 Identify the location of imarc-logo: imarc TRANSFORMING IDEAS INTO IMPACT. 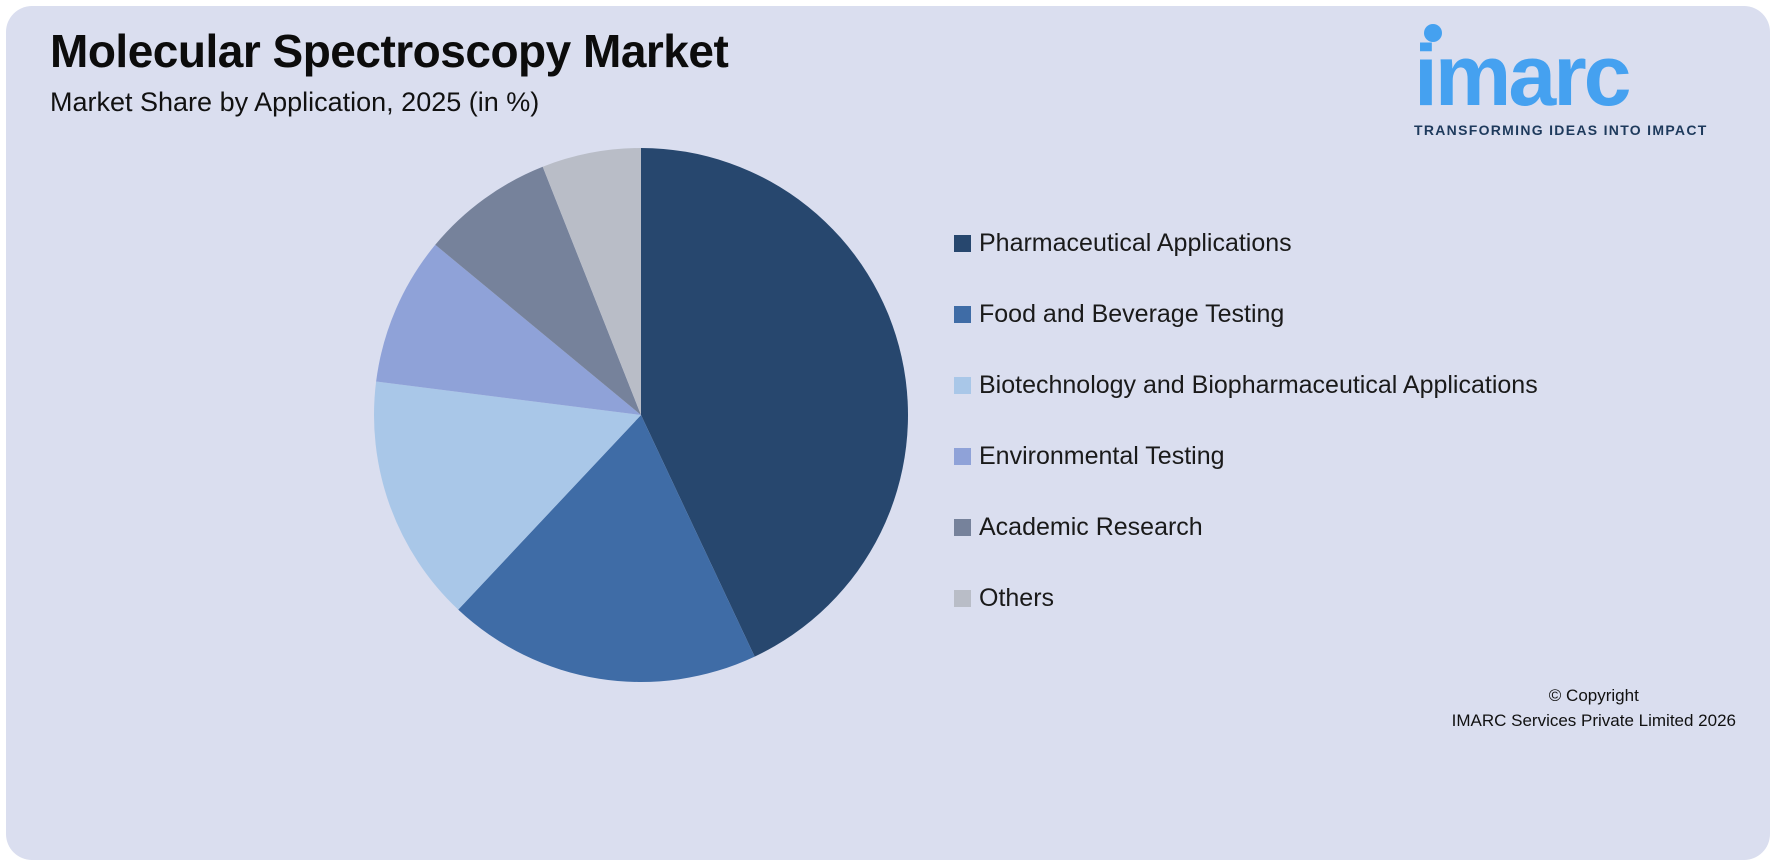
(1574, 78).